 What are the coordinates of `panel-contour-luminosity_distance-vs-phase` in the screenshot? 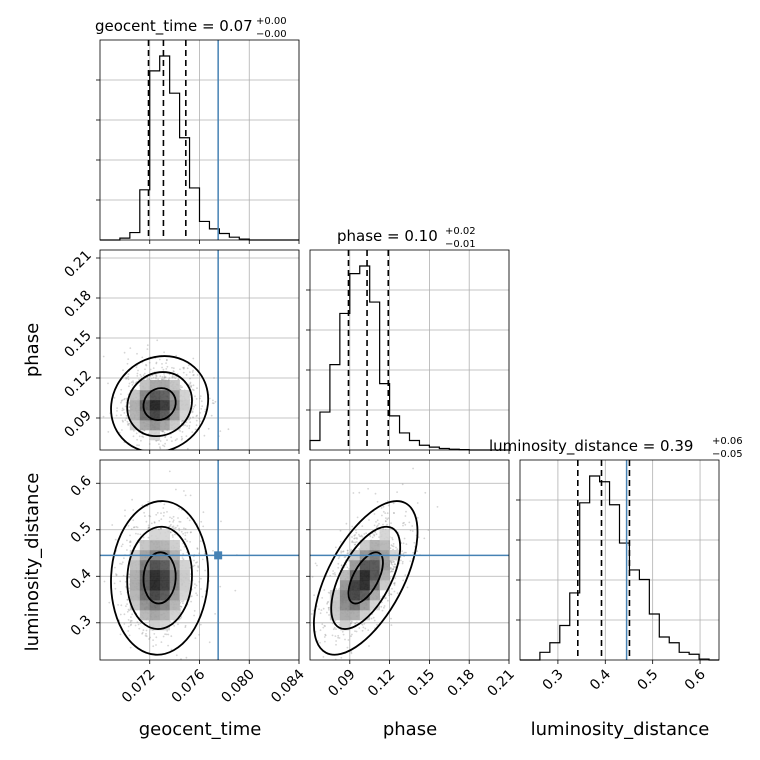 It's located at (408, 561).